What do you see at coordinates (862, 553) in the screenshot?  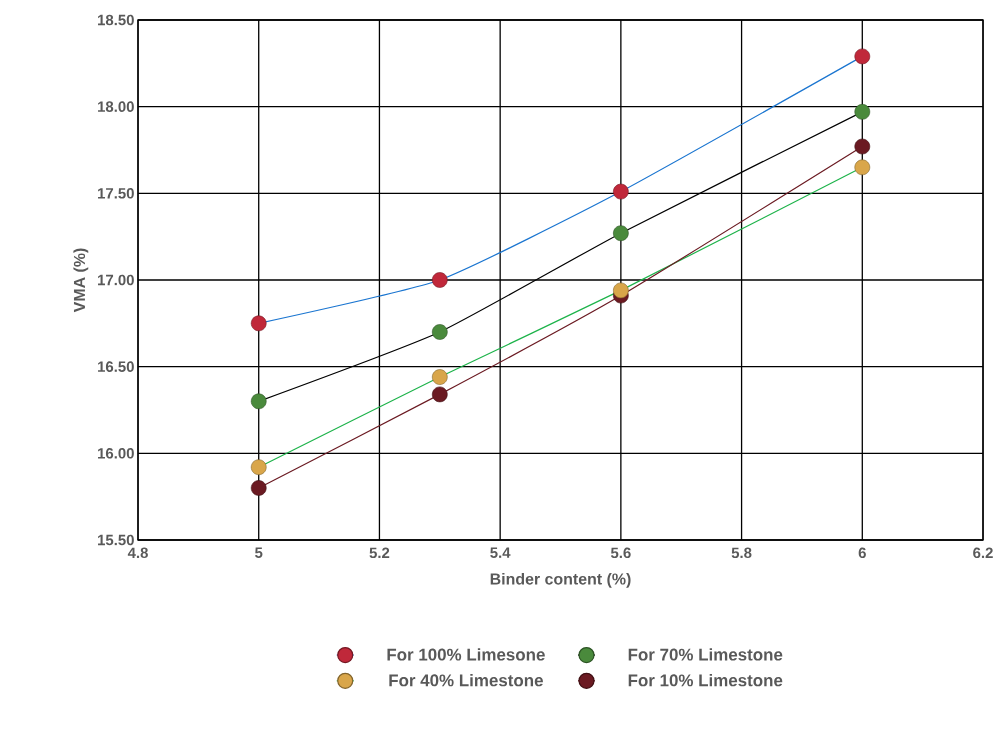 I see `x-tick-label: 6` at bounding box center [862, 553].